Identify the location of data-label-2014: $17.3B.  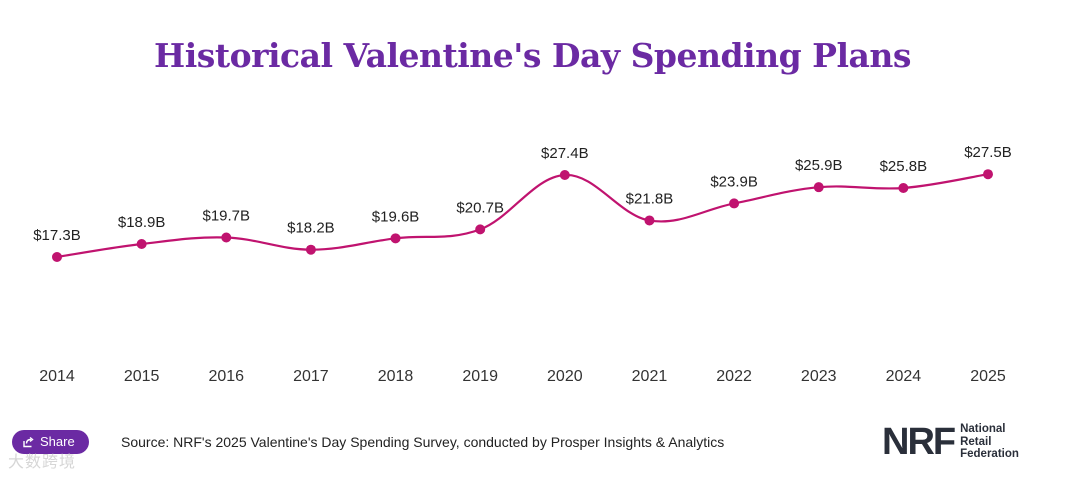
(57, 235).